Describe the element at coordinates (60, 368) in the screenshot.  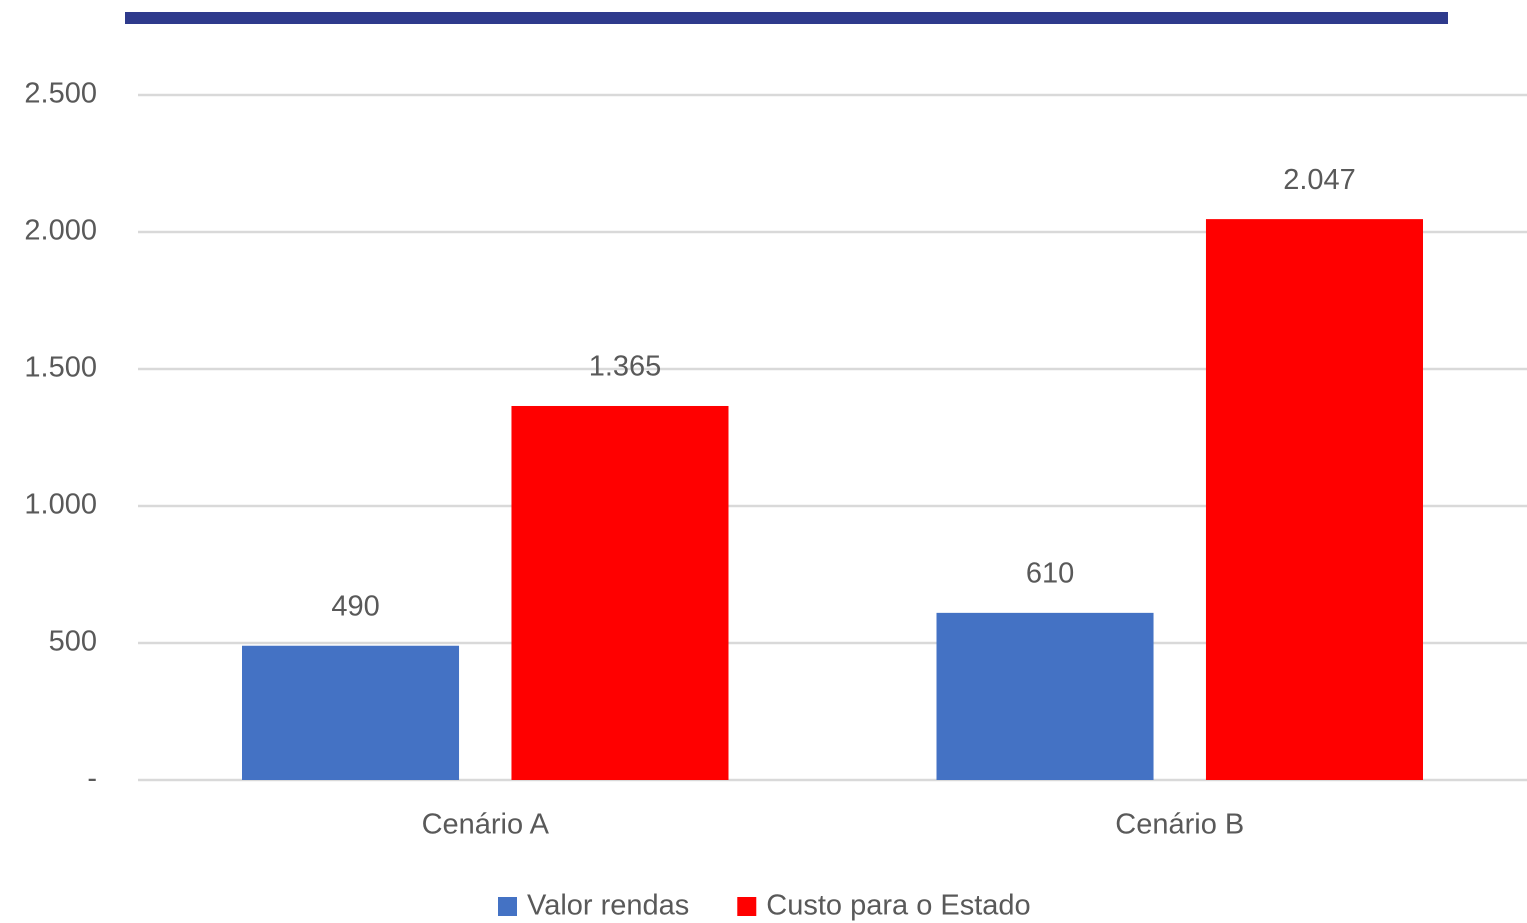
I see `y-tick-label: 1.500` at that location.